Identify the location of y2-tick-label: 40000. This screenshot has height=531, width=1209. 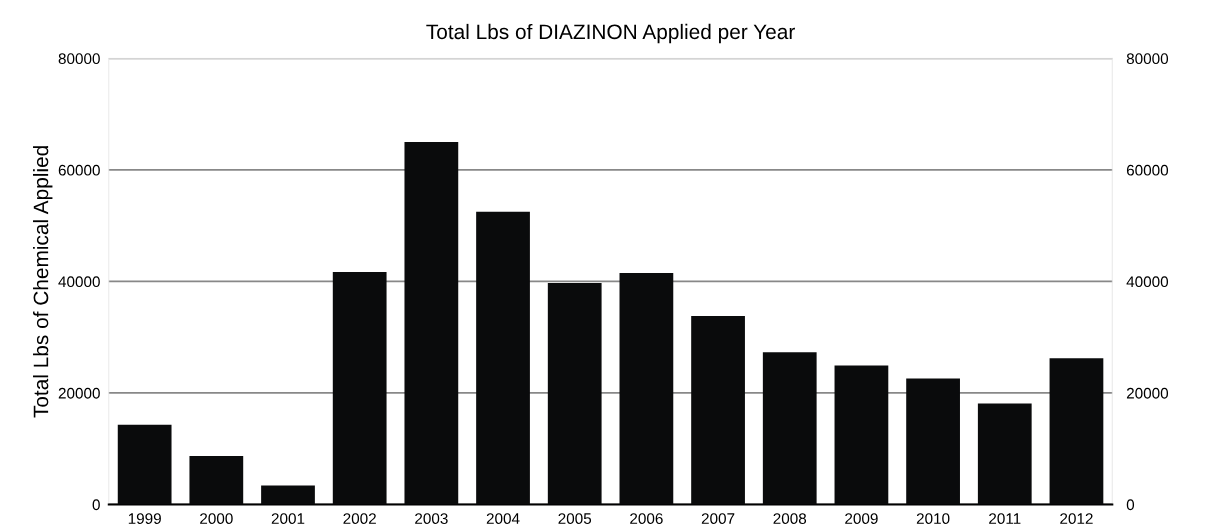
(1147, 282).